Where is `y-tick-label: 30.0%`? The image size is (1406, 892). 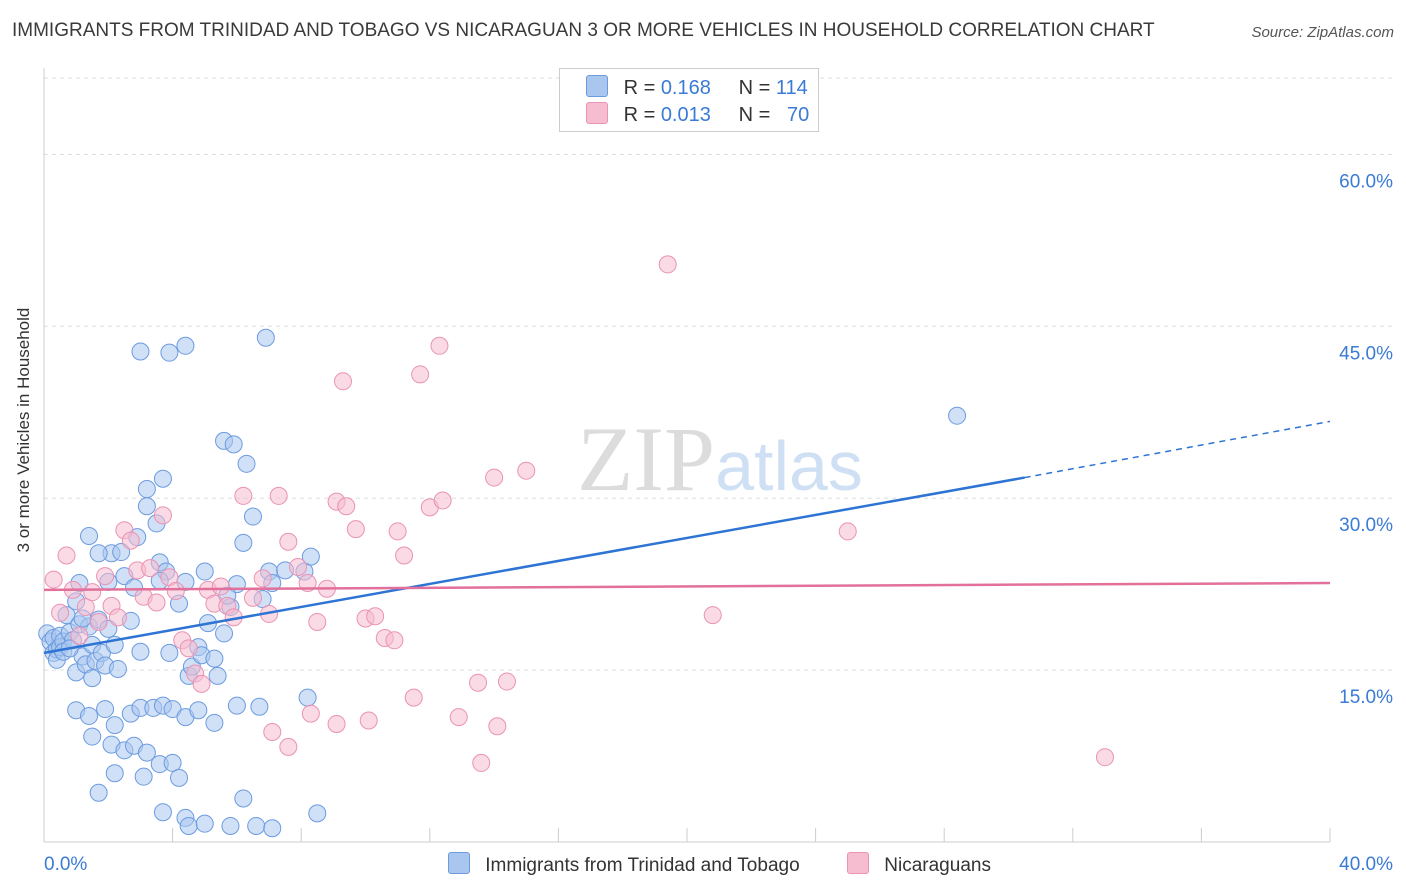 y-tick-label: 30.0% is located at coordinates (1366, 525).